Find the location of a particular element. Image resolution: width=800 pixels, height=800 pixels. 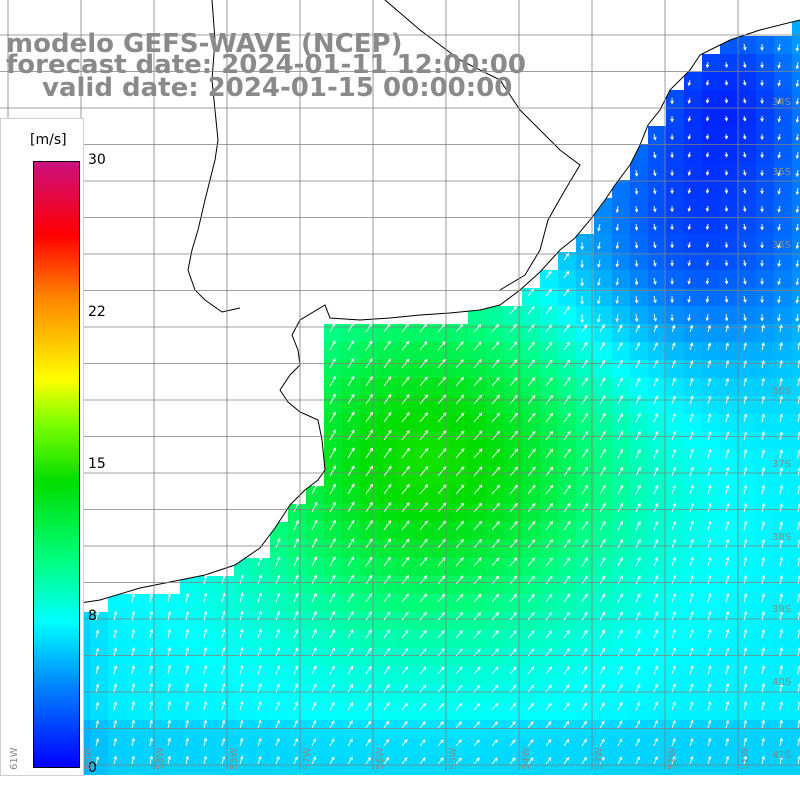

lon-label: 54W is located at coordinates (526, 758).